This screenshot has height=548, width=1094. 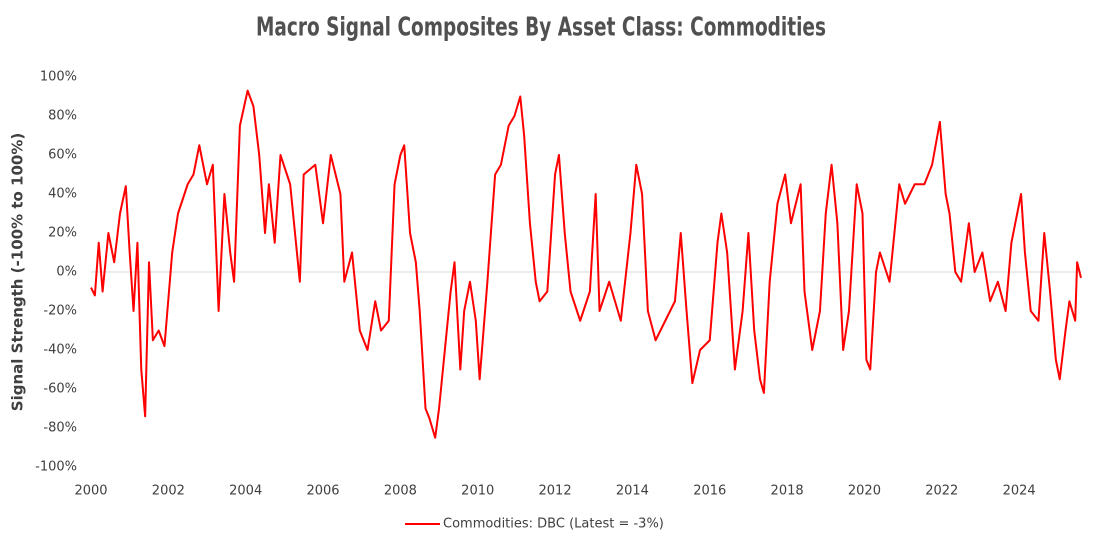 I want to click on y-tick-label: -100%, so click(x=56, y=467).